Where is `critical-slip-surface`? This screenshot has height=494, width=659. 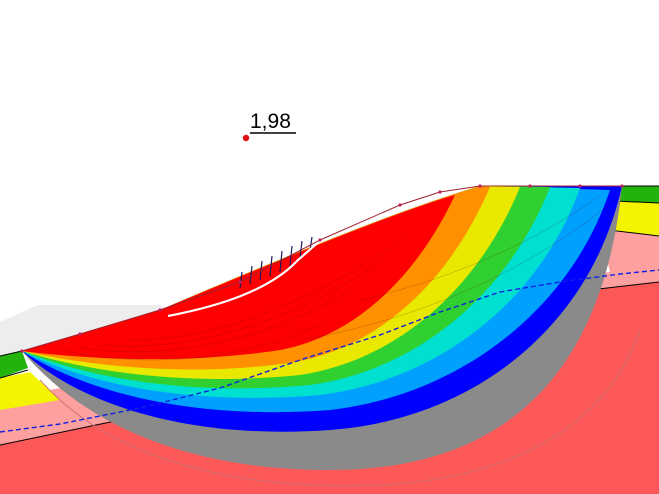 critical-slip-surface is located at coordinates (248, 276).